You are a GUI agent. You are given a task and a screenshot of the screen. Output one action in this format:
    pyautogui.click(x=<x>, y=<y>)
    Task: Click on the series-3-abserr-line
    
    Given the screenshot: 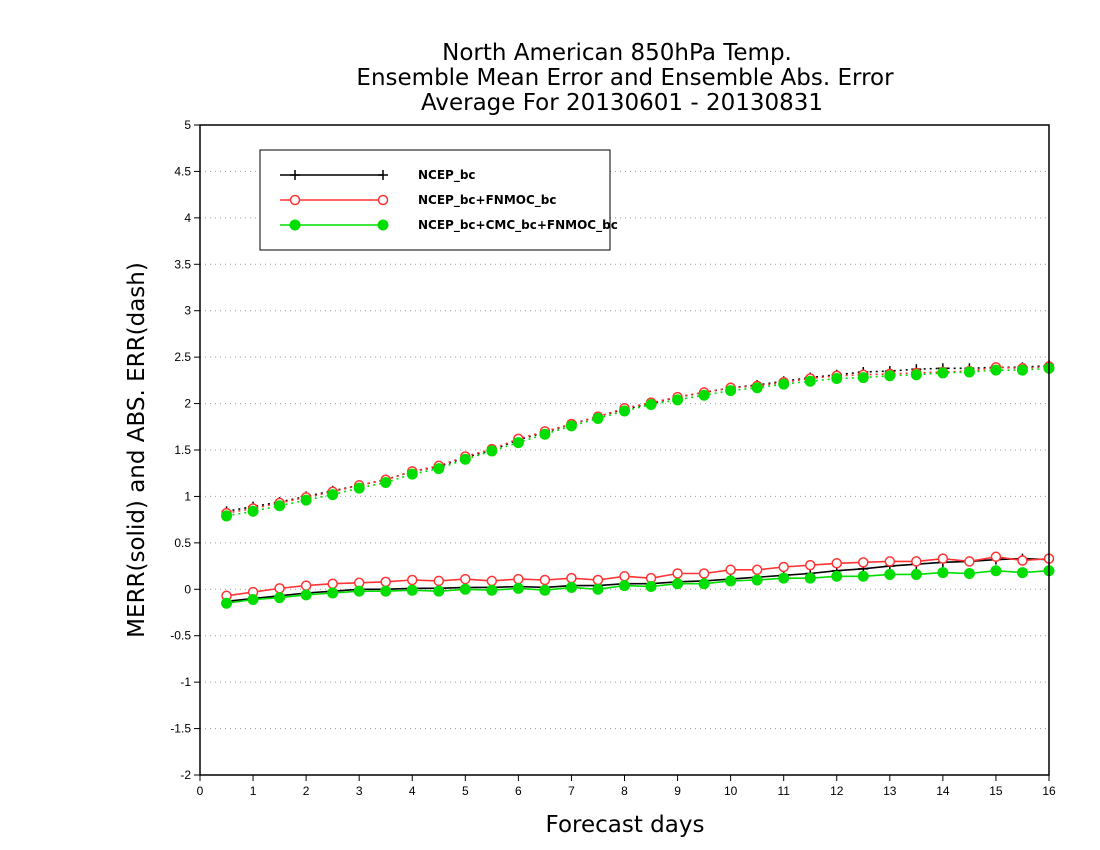 What is the action you would take?
    pyautogui.click(x=638, y=442)
    